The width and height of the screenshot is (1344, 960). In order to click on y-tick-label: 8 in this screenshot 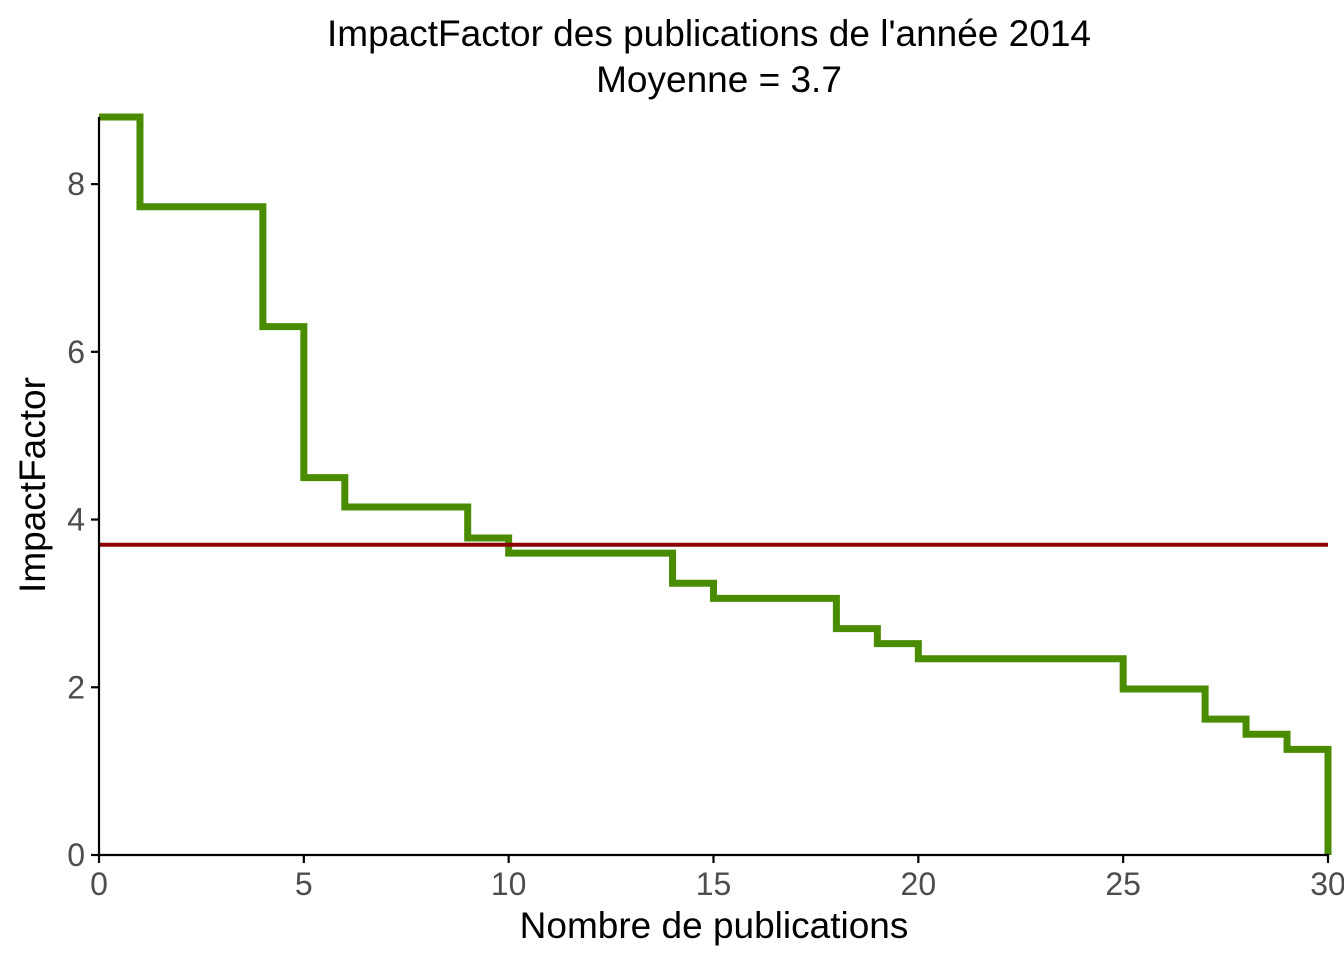, I will do `click(76, 184)`.